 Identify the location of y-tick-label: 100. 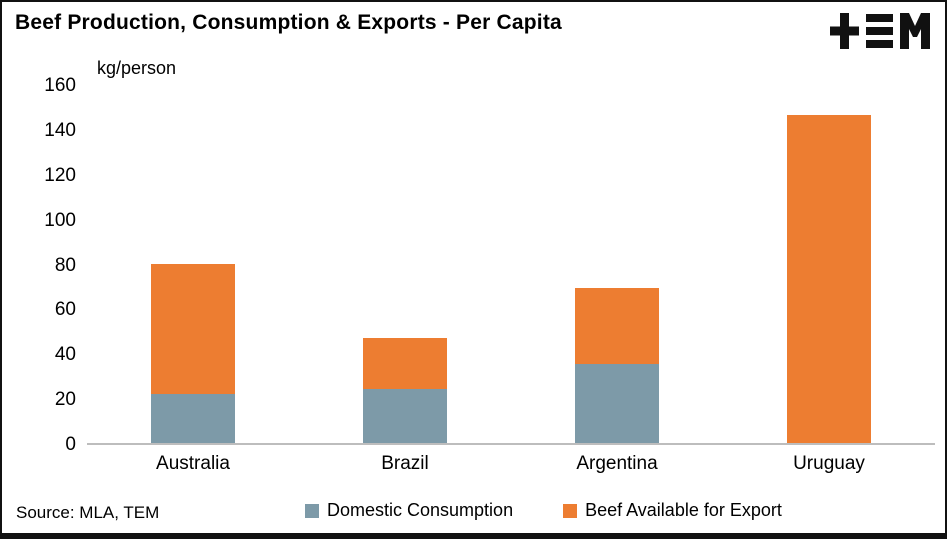
(60, 220).